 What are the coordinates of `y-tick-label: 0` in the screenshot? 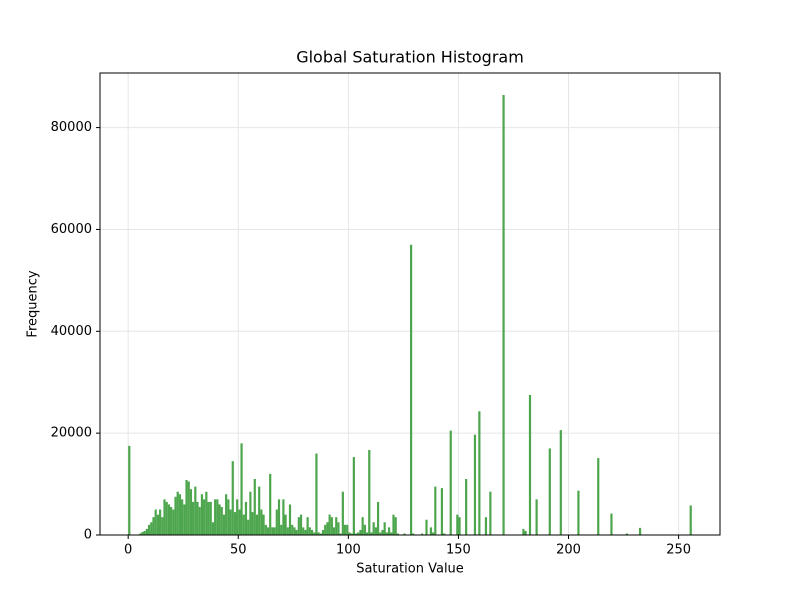 It's located at (88, 535).